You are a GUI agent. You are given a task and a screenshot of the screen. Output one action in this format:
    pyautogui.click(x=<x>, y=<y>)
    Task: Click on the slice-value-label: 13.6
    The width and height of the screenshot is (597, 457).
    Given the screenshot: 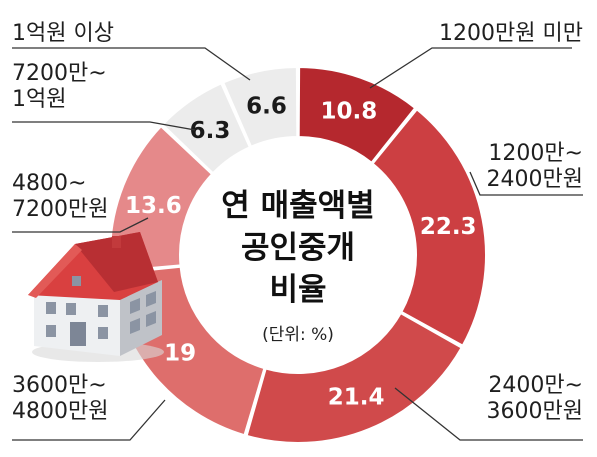 What is the action you would take?
    pyautogui.click(x=153, y=206)
    